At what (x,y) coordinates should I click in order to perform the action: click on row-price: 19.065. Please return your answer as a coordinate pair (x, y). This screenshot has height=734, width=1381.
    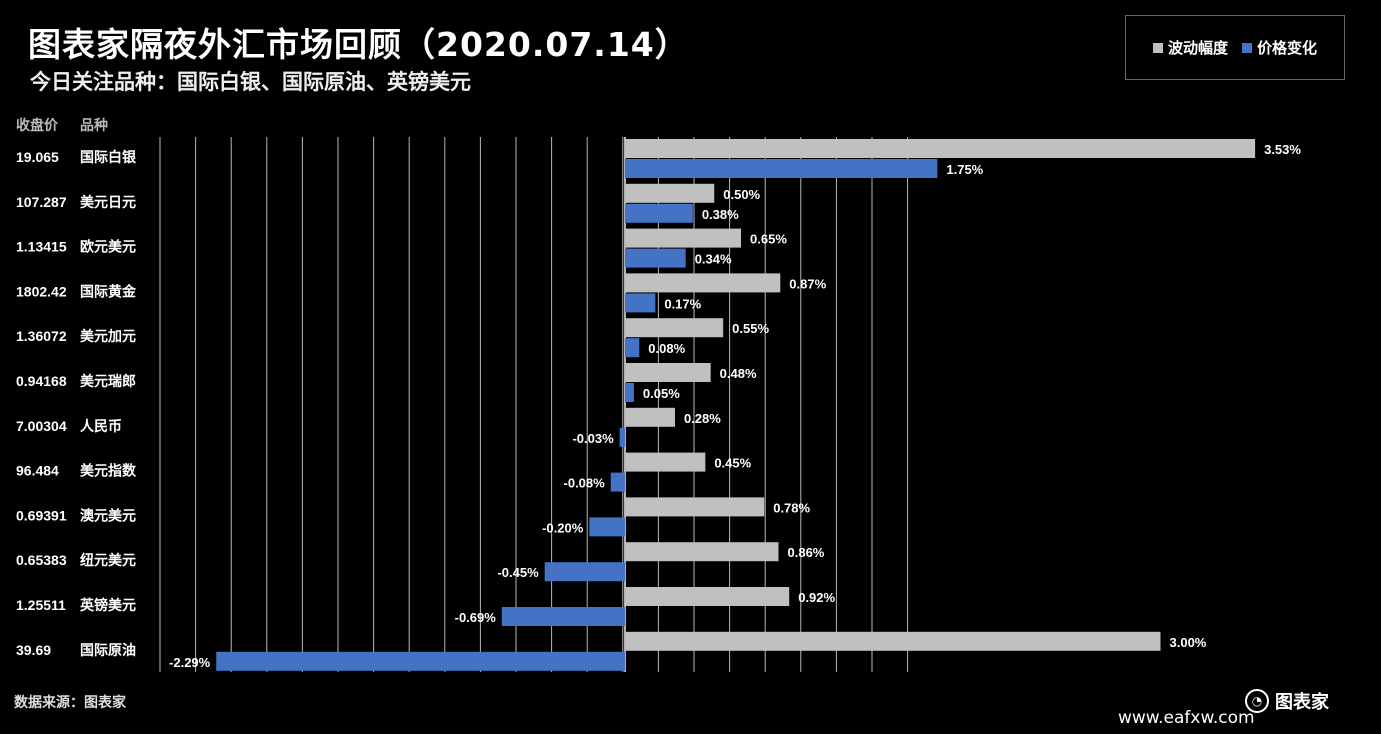
    Looking at the image, I should click on (37, 157).